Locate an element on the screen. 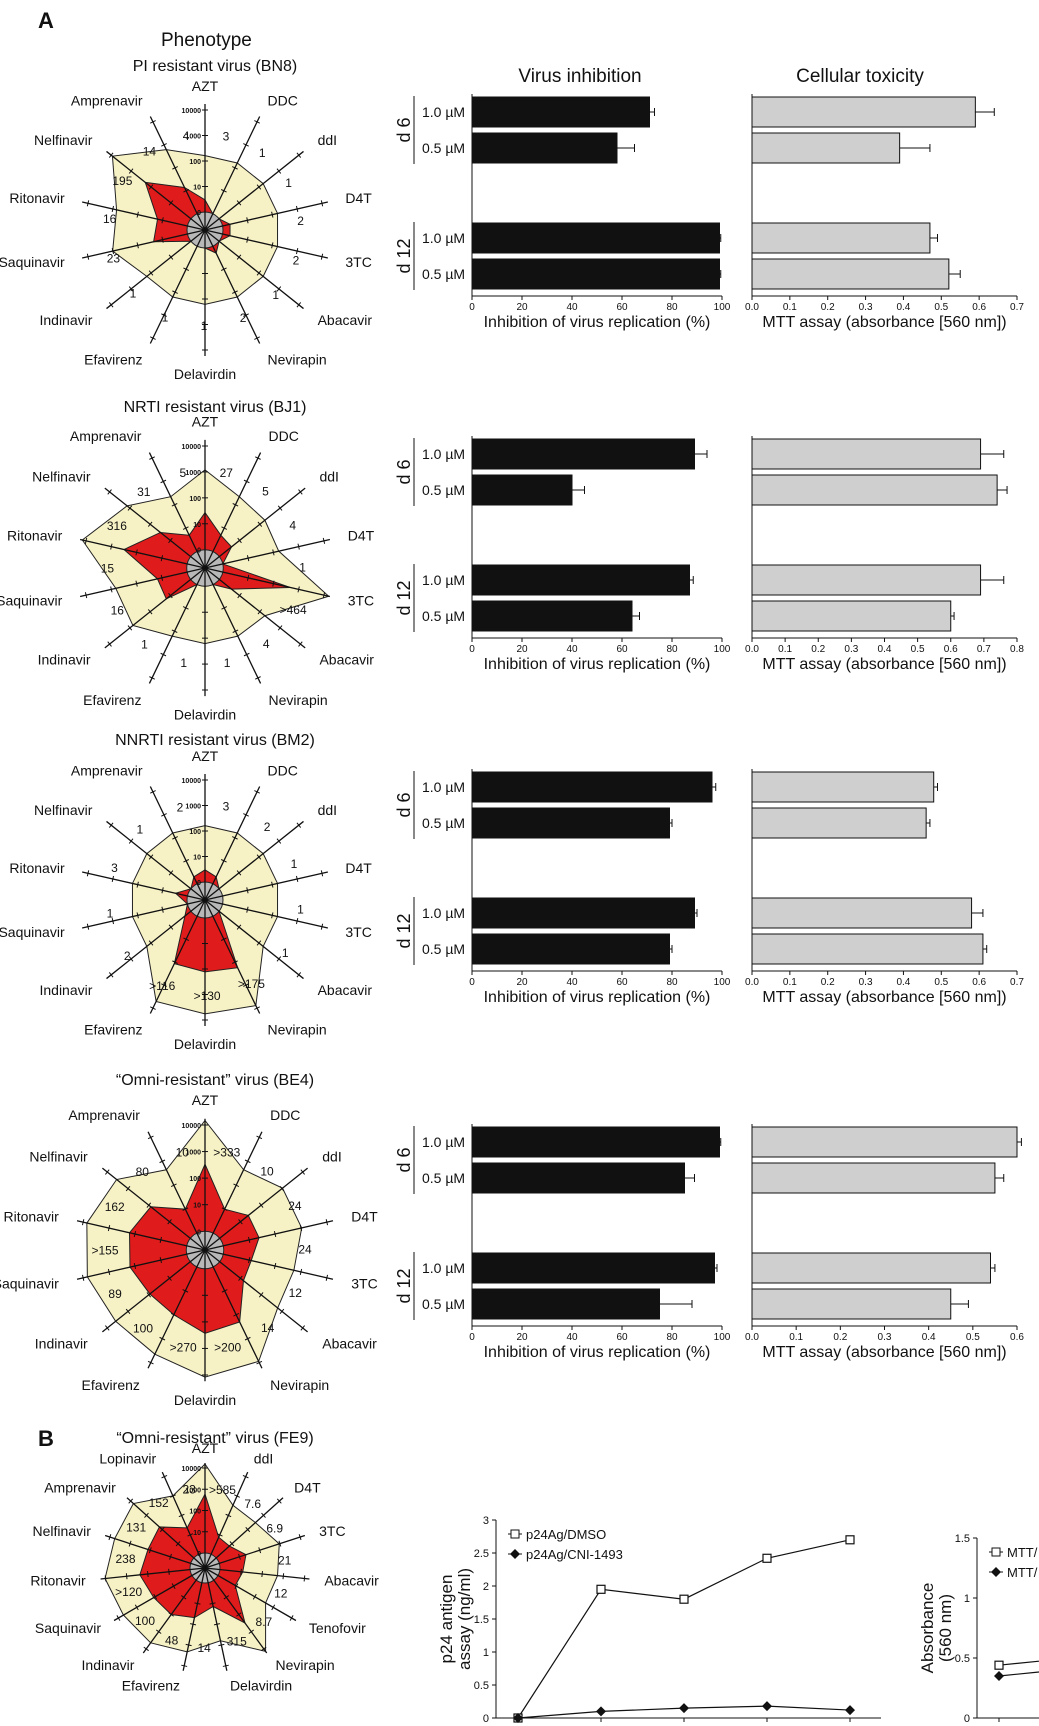  x-tick-label: 0.6 is located at coordinates (1017, 1337).